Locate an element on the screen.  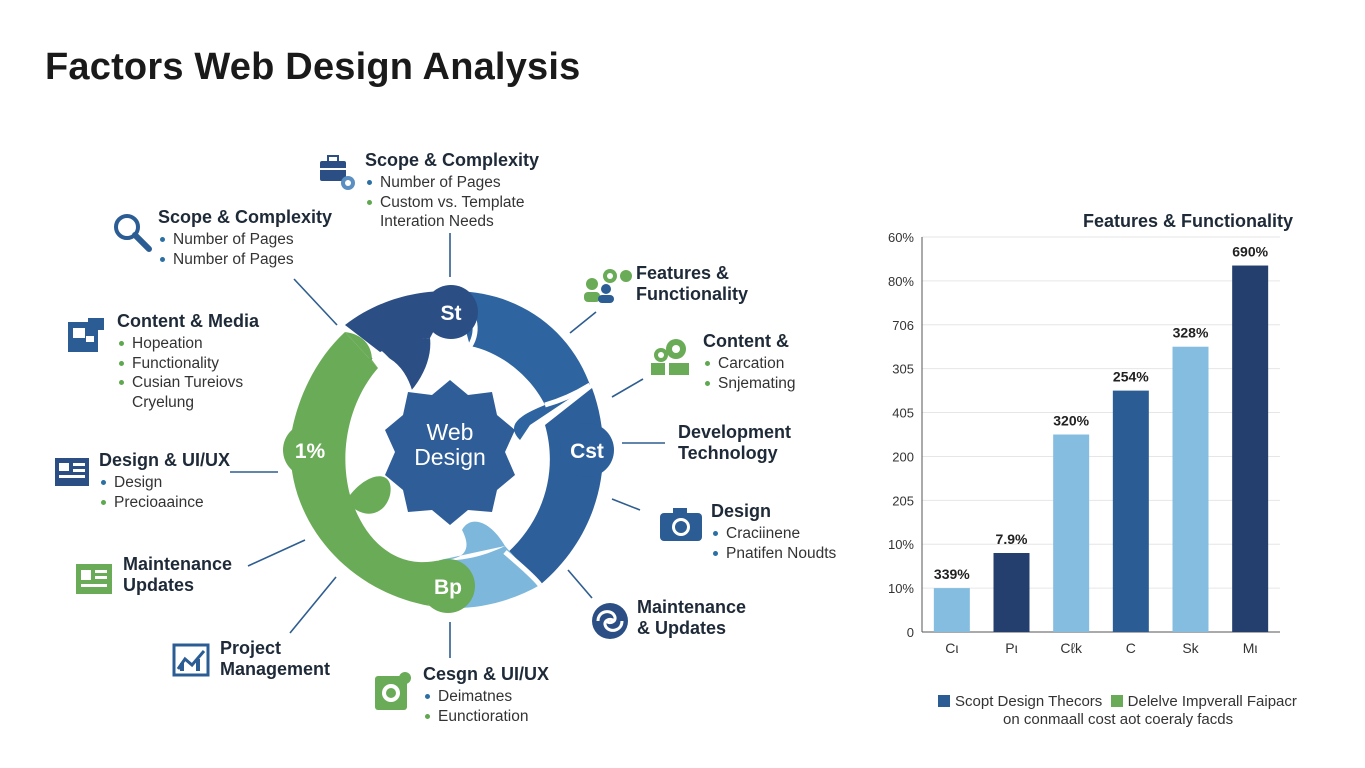
factor-bullet: Cryelung is located at coordinates (163, 402).